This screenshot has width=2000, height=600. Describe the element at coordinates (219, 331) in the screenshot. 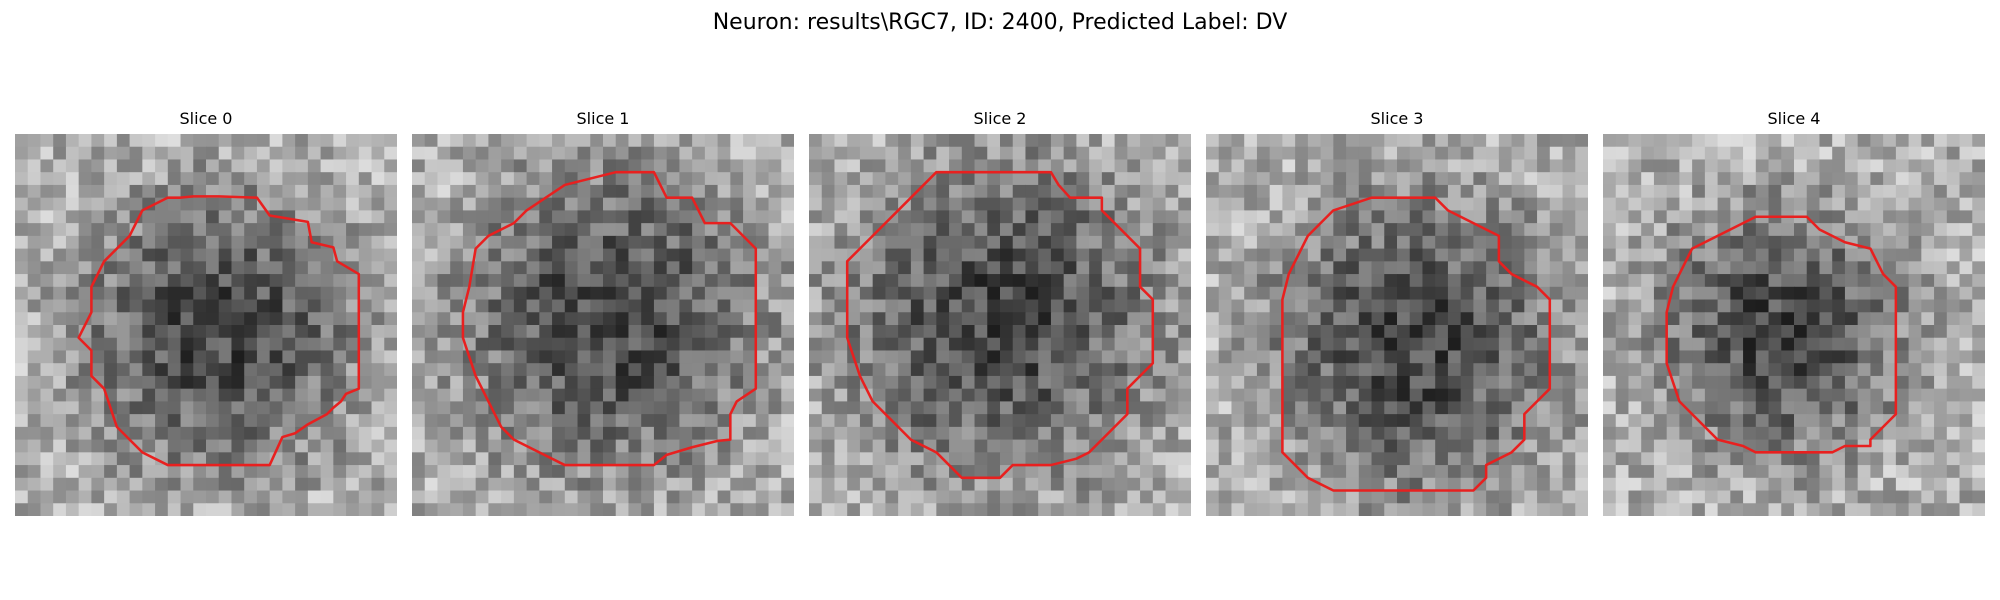

I see `roi-contour` at that location.